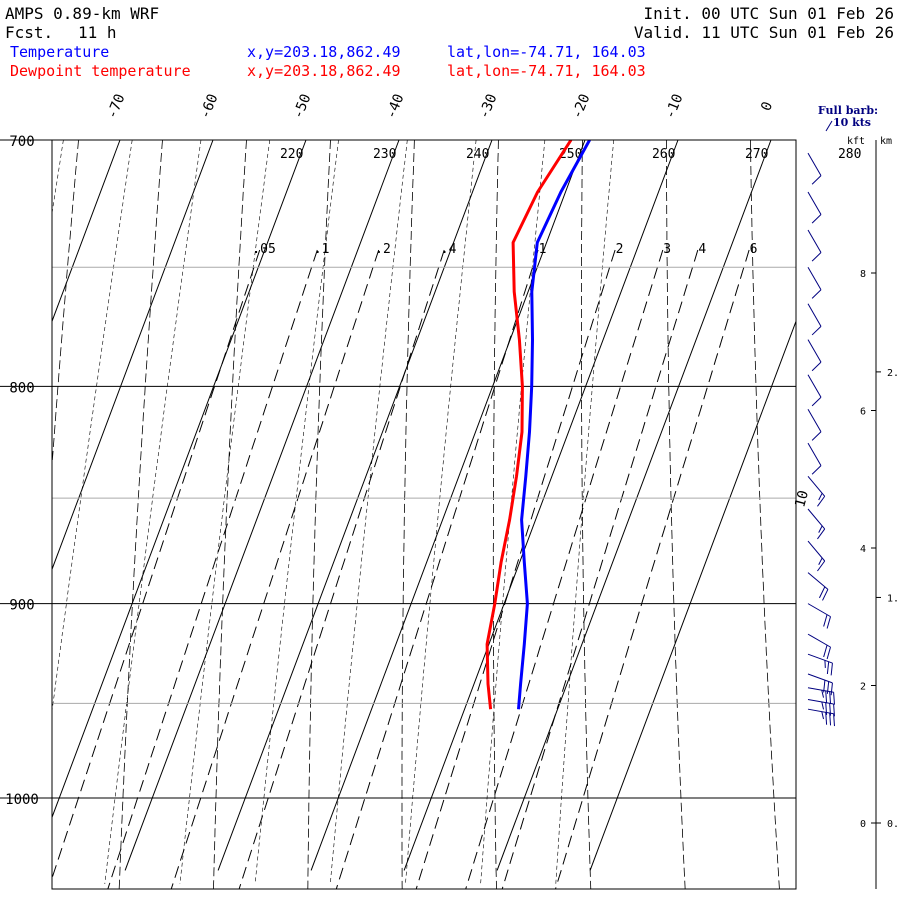  What do you see at coordinates (764, 32) in the screenshot?
I see `valid-time: Valid. 11 UTC Sun 01 Feb 26` at bounding box center [764, 32].